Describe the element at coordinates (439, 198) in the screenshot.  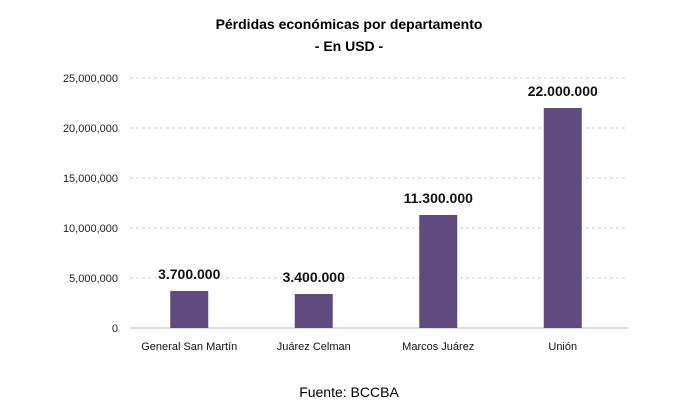
I see `data-label: 11.300.000` at that location.